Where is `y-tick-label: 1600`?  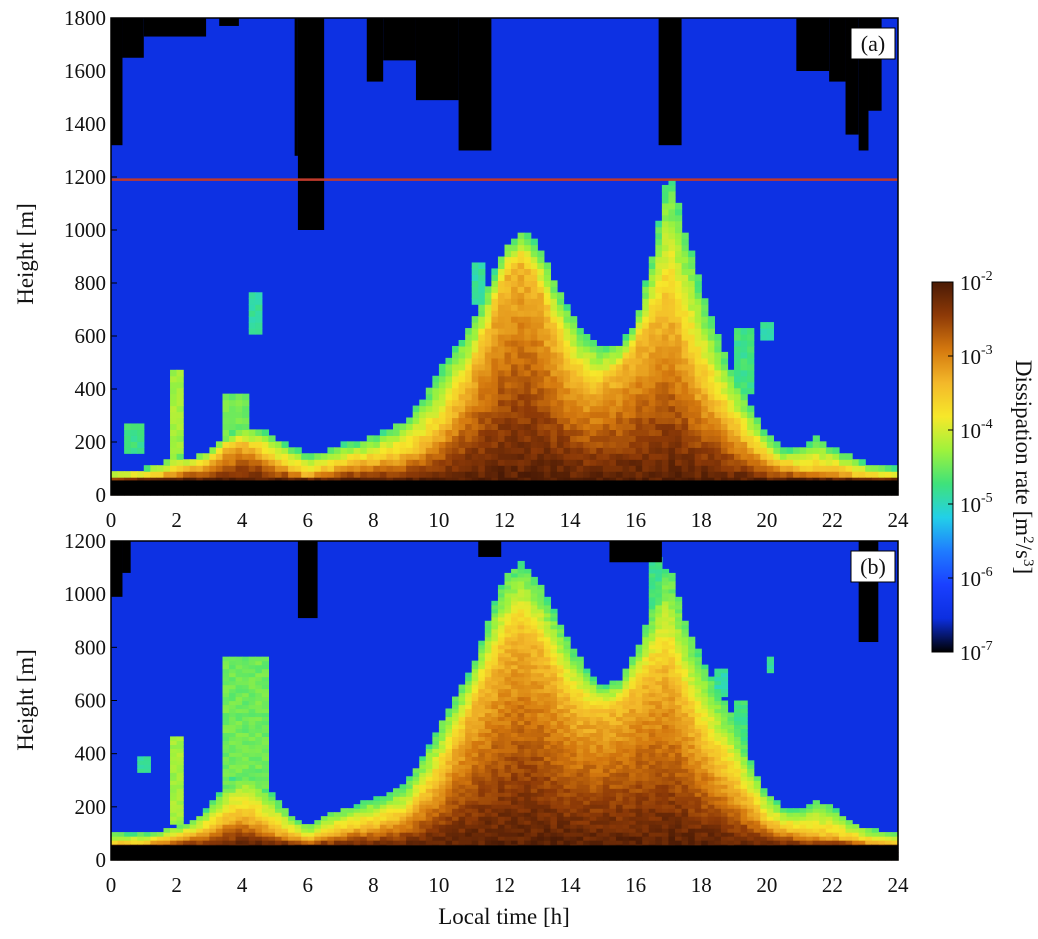
y-tick-label: 1600 is located at coordinates (85, 71).